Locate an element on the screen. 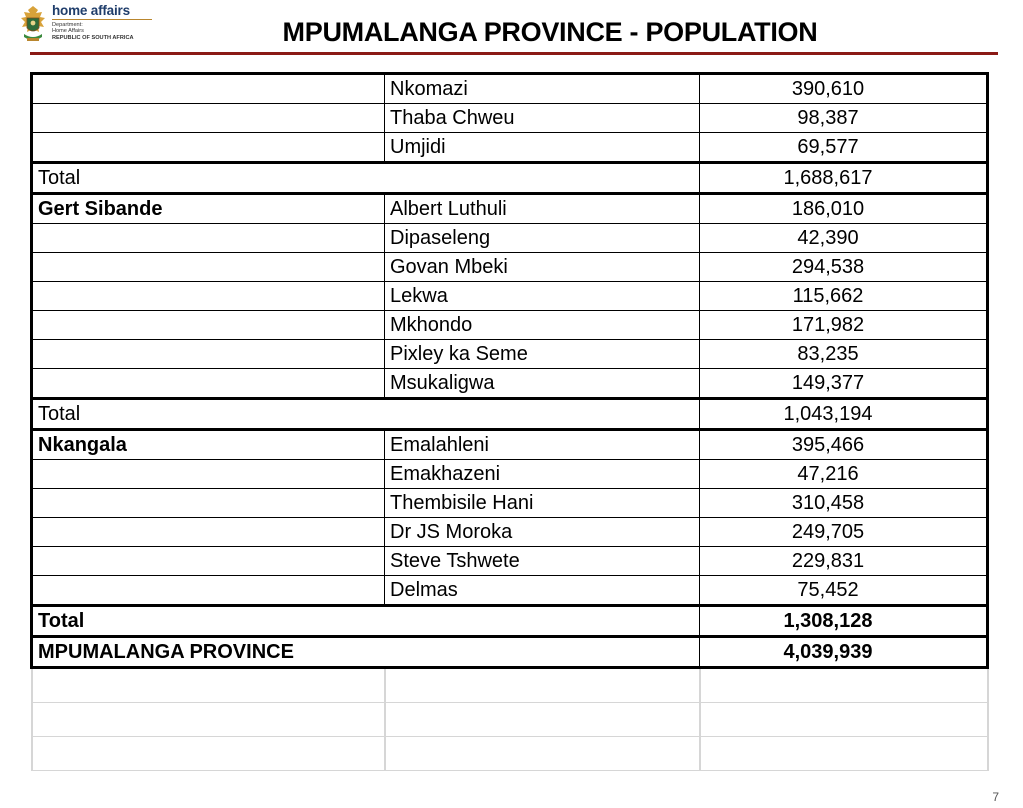 Image resolution: width=1023 pixels, height=808 pixels. population-cell: 395,466 is located at coordinates (844, 444).